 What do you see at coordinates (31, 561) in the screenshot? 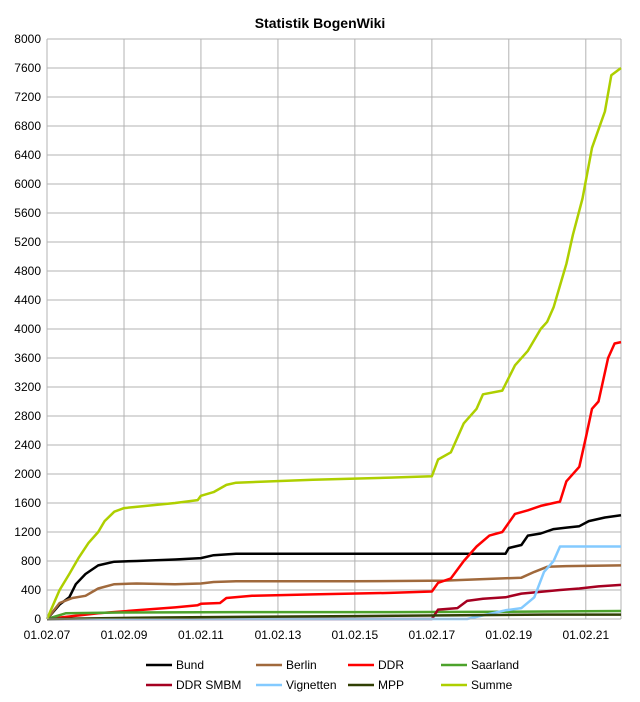
I see `y-tick-label: 800` at bounding box center [31, 561].